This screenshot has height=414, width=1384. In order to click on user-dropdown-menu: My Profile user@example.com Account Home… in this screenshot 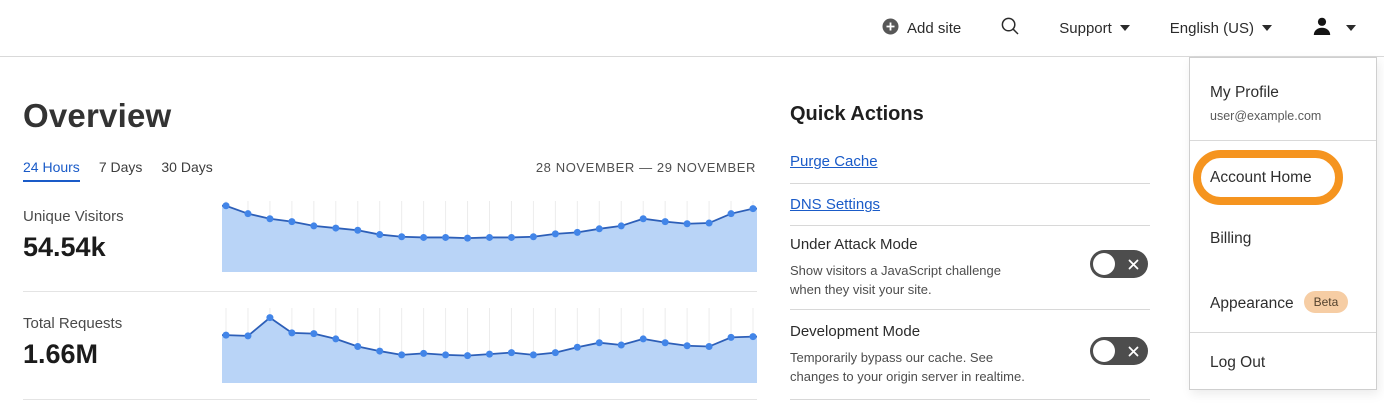, I will do `click(1283, 223)`.